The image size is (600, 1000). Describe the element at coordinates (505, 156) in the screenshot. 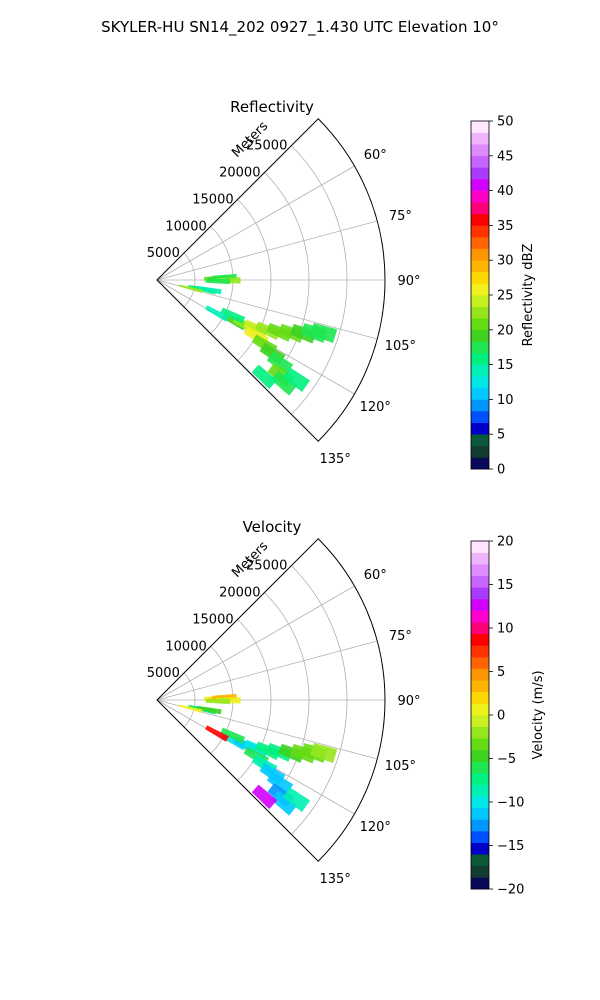

I see `colorbar-tick-label: 45` at that location.